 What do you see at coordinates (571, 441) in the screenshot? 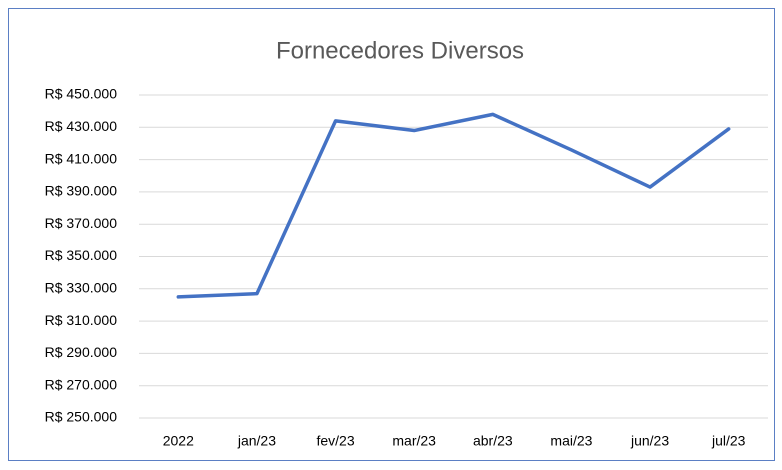
I see `x-tick-label: mai/23` at bounding box center [571, 441].